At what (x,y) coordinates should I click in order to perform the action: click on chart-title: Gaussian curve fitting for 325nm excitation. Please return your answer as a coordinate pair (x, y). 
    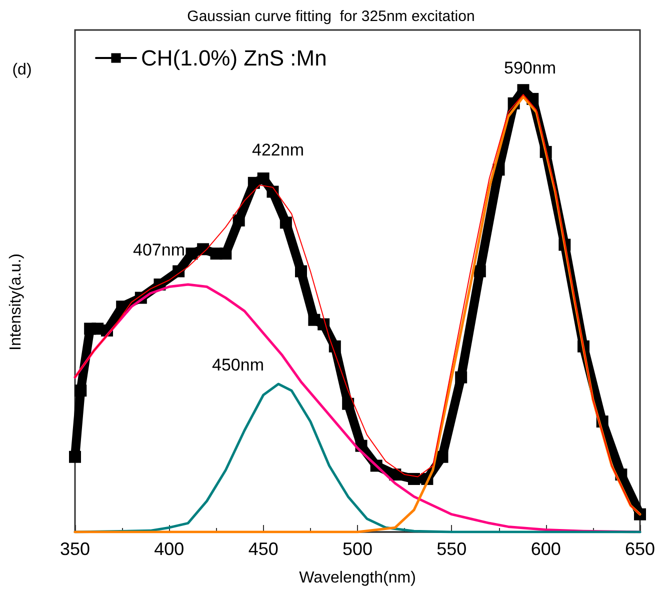
    Looking at the image, I should click on (331, 16).